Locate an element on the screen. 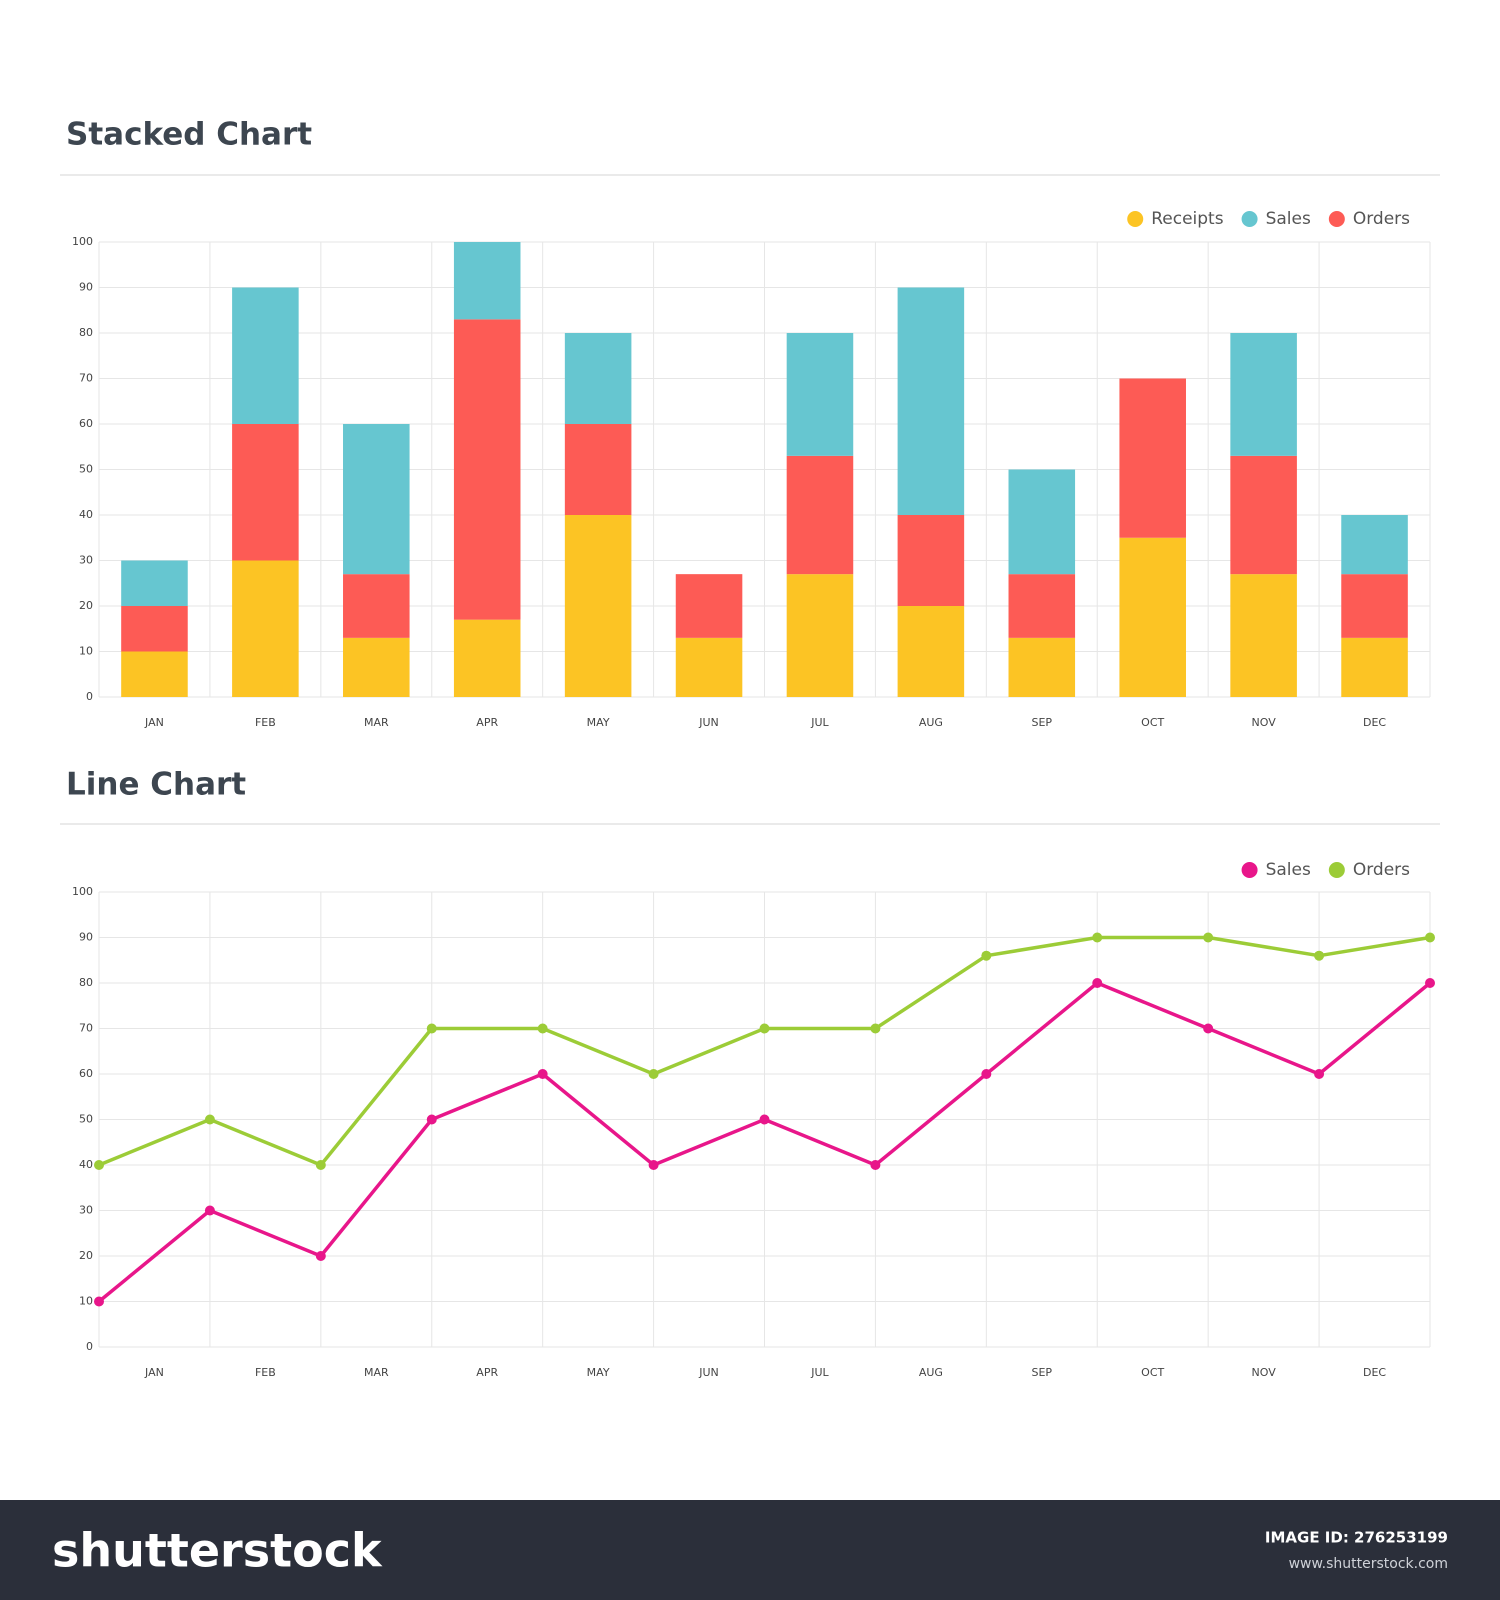 This screenshot has width=1500, height=1600. footer-logo: shutterstock is located at coordinates (217, 1551).